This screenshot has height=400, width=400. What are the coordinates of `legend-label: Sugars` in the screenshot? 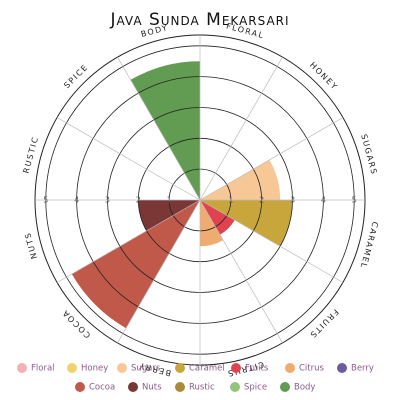 It's located at (146, 369).